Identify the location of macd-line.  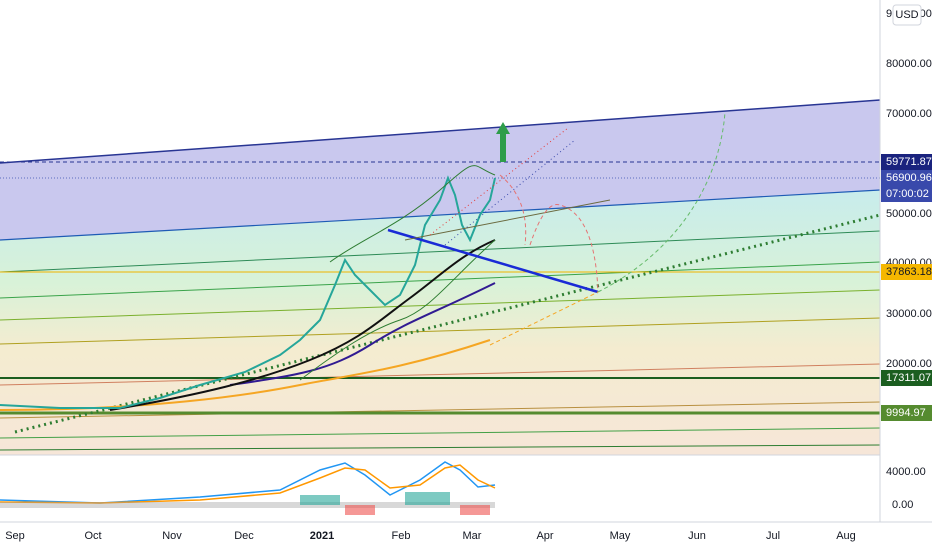
(248, 482).